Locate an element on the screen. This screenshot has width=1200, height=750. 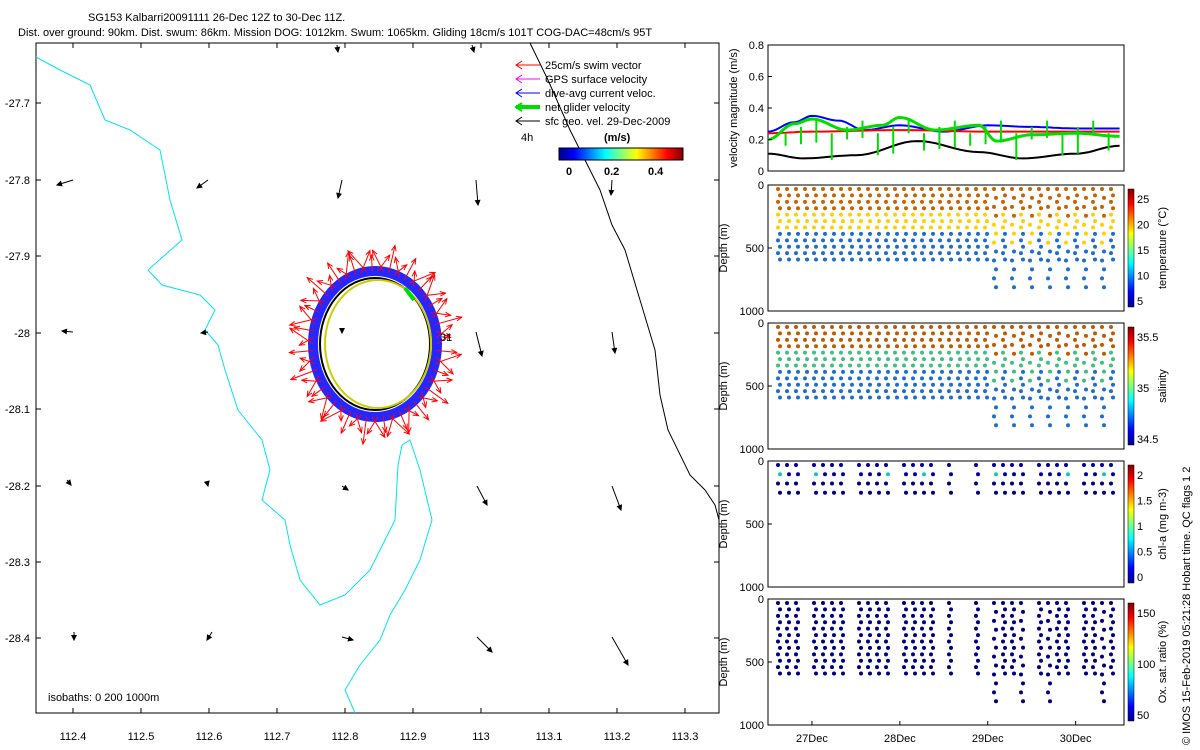
depth-tick-label: 500 is located at coordinates (755, 663).